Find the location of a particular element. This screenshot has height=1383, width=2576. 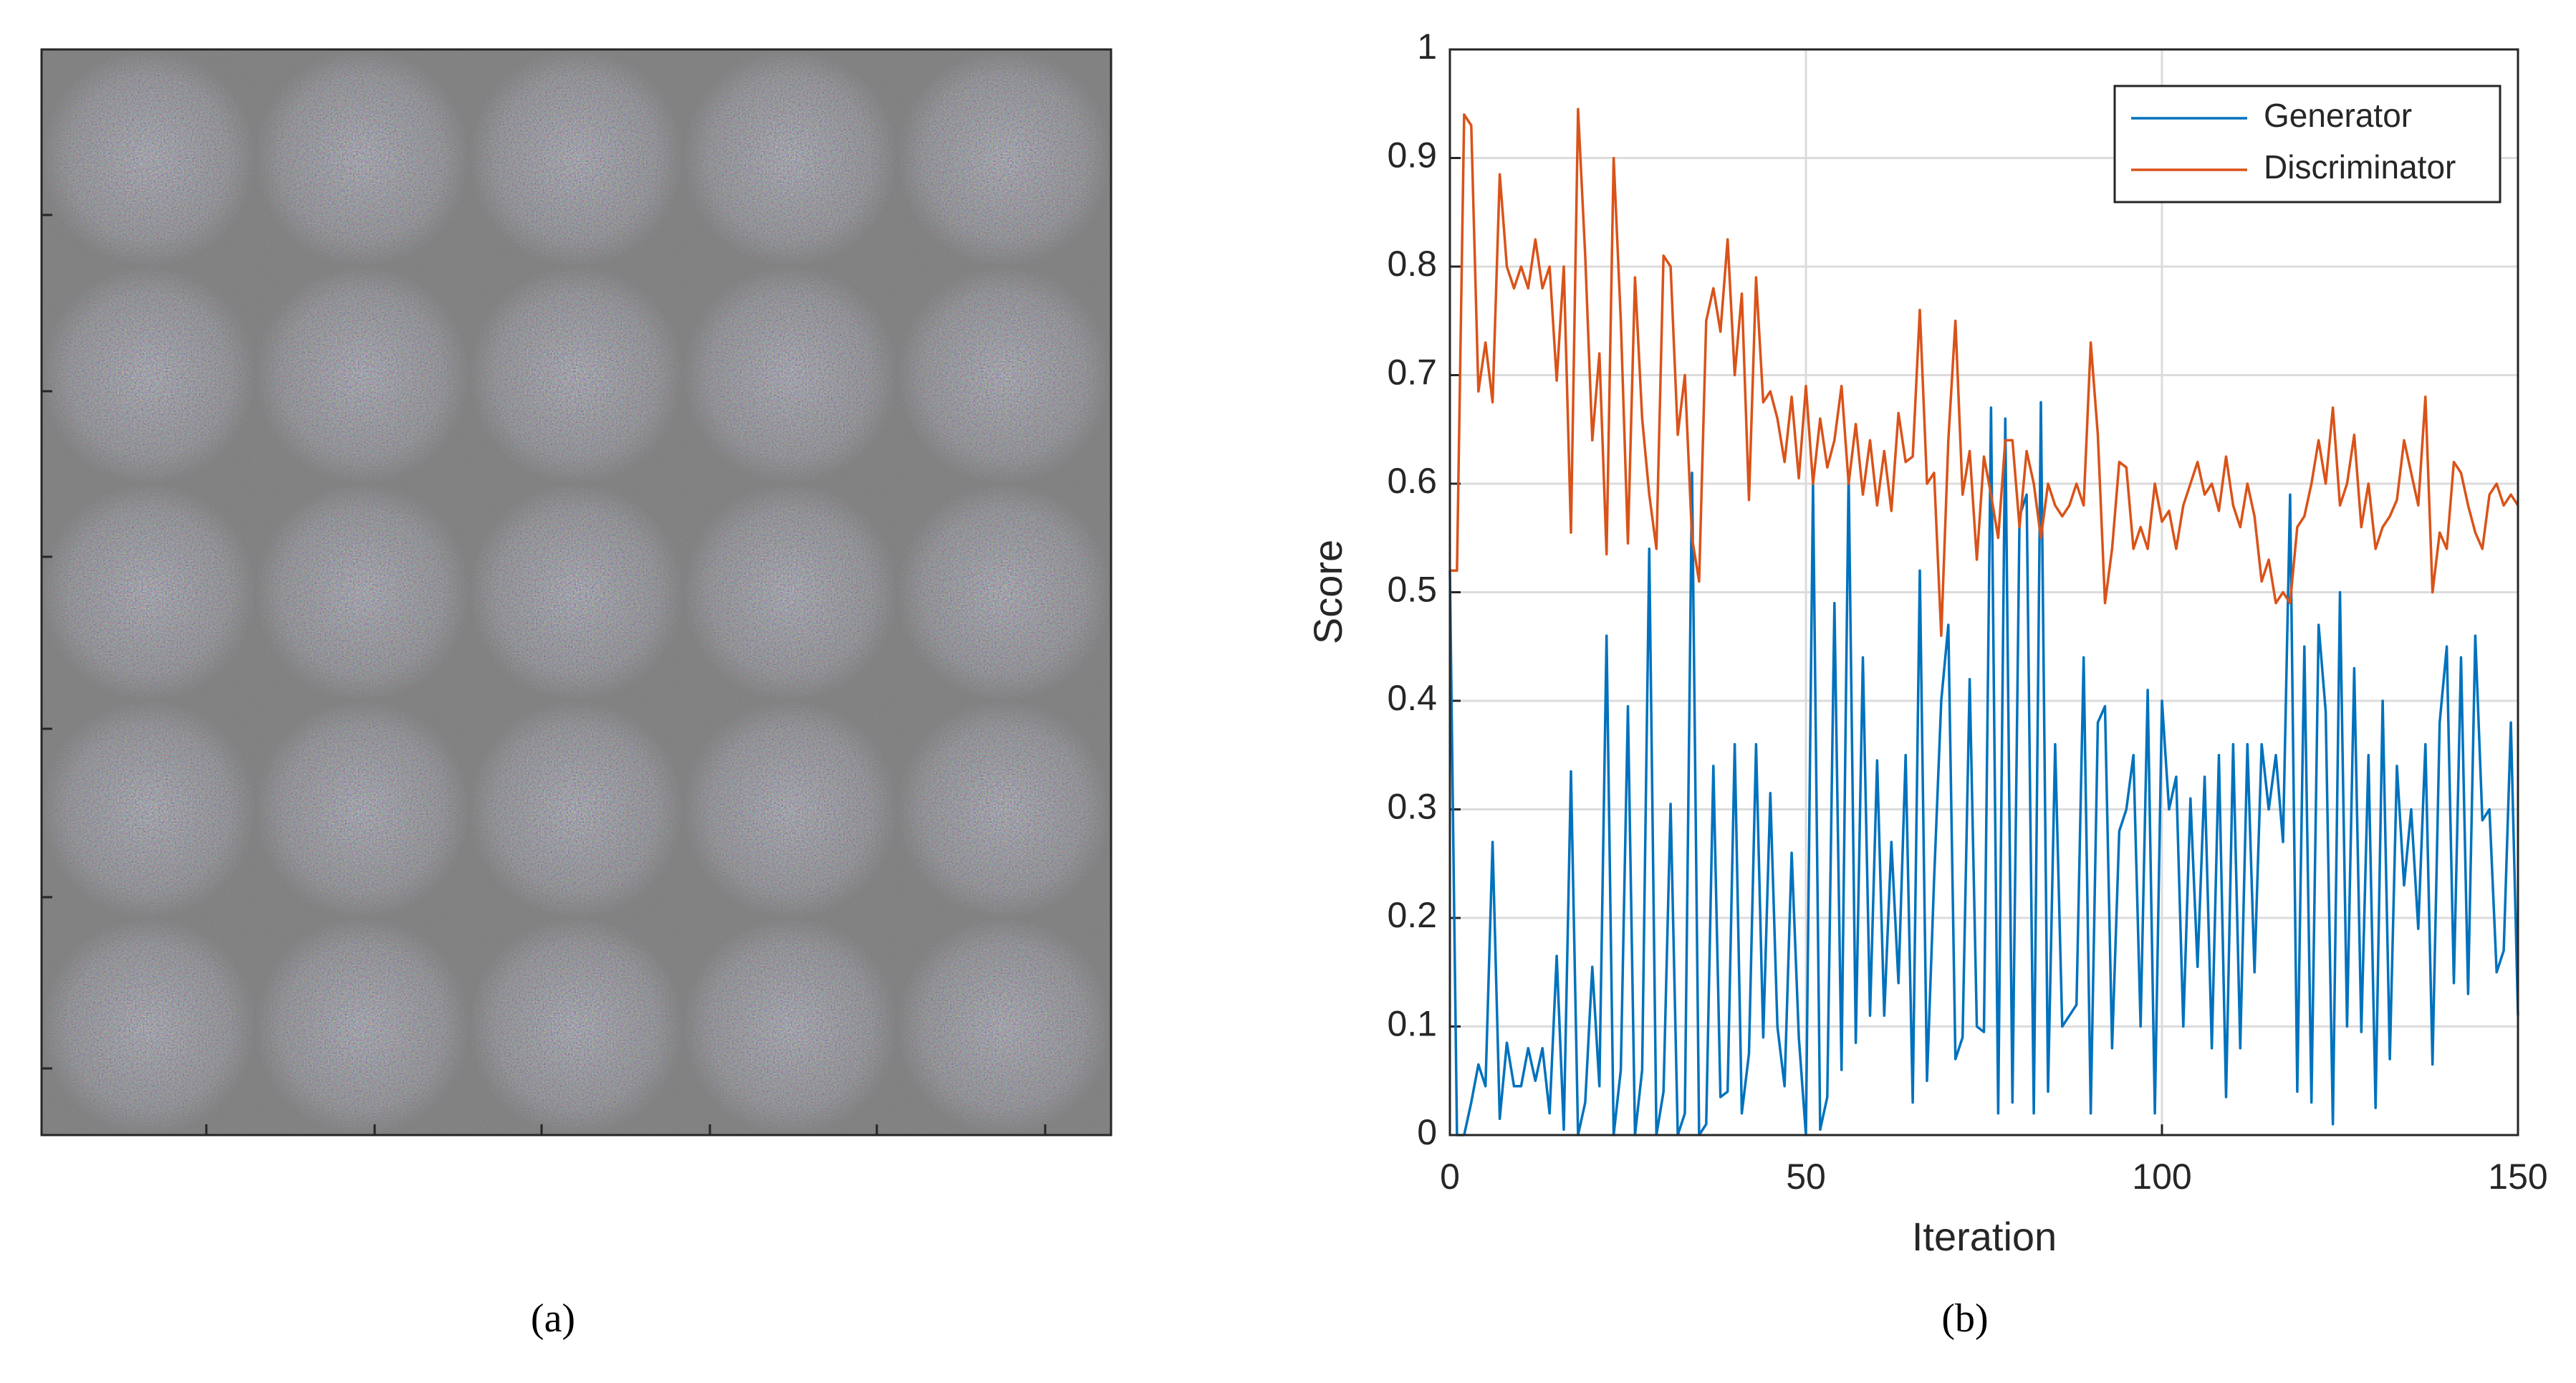

y-tick-label: 0.6 is located at coordinates (1412, 481).